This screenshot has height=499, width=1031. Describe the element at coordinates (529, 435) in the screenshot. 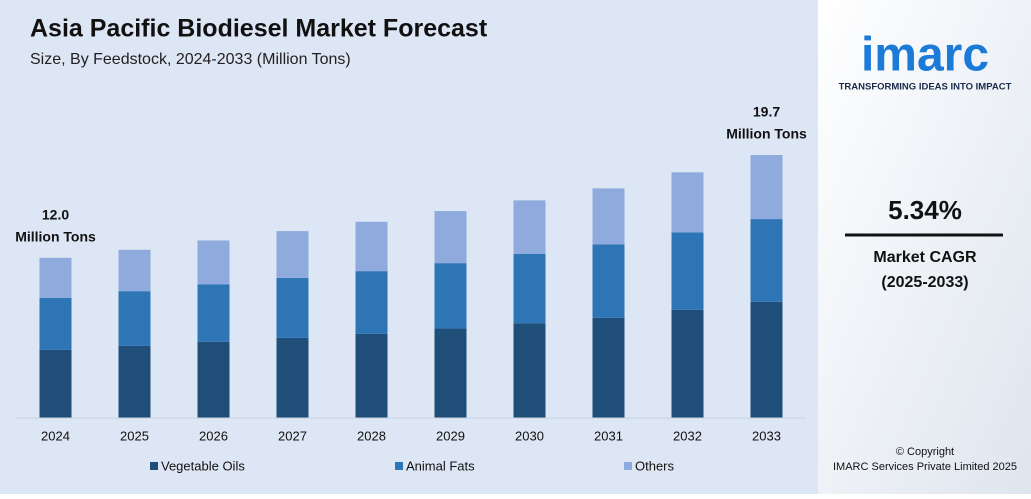

I see `x-tick-label: 2030` at that location.